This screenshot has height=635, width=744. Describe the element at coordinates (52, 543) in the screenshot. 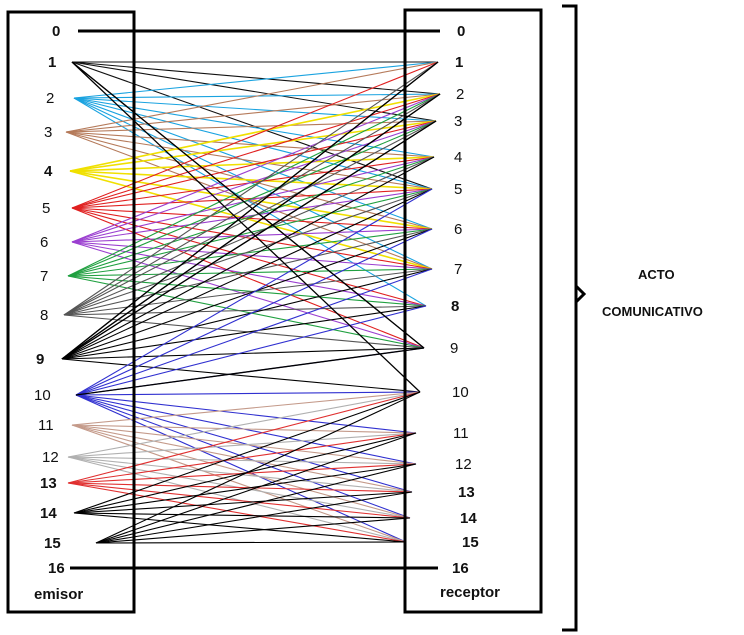

I see `emisor-node-15: 15` at that location.